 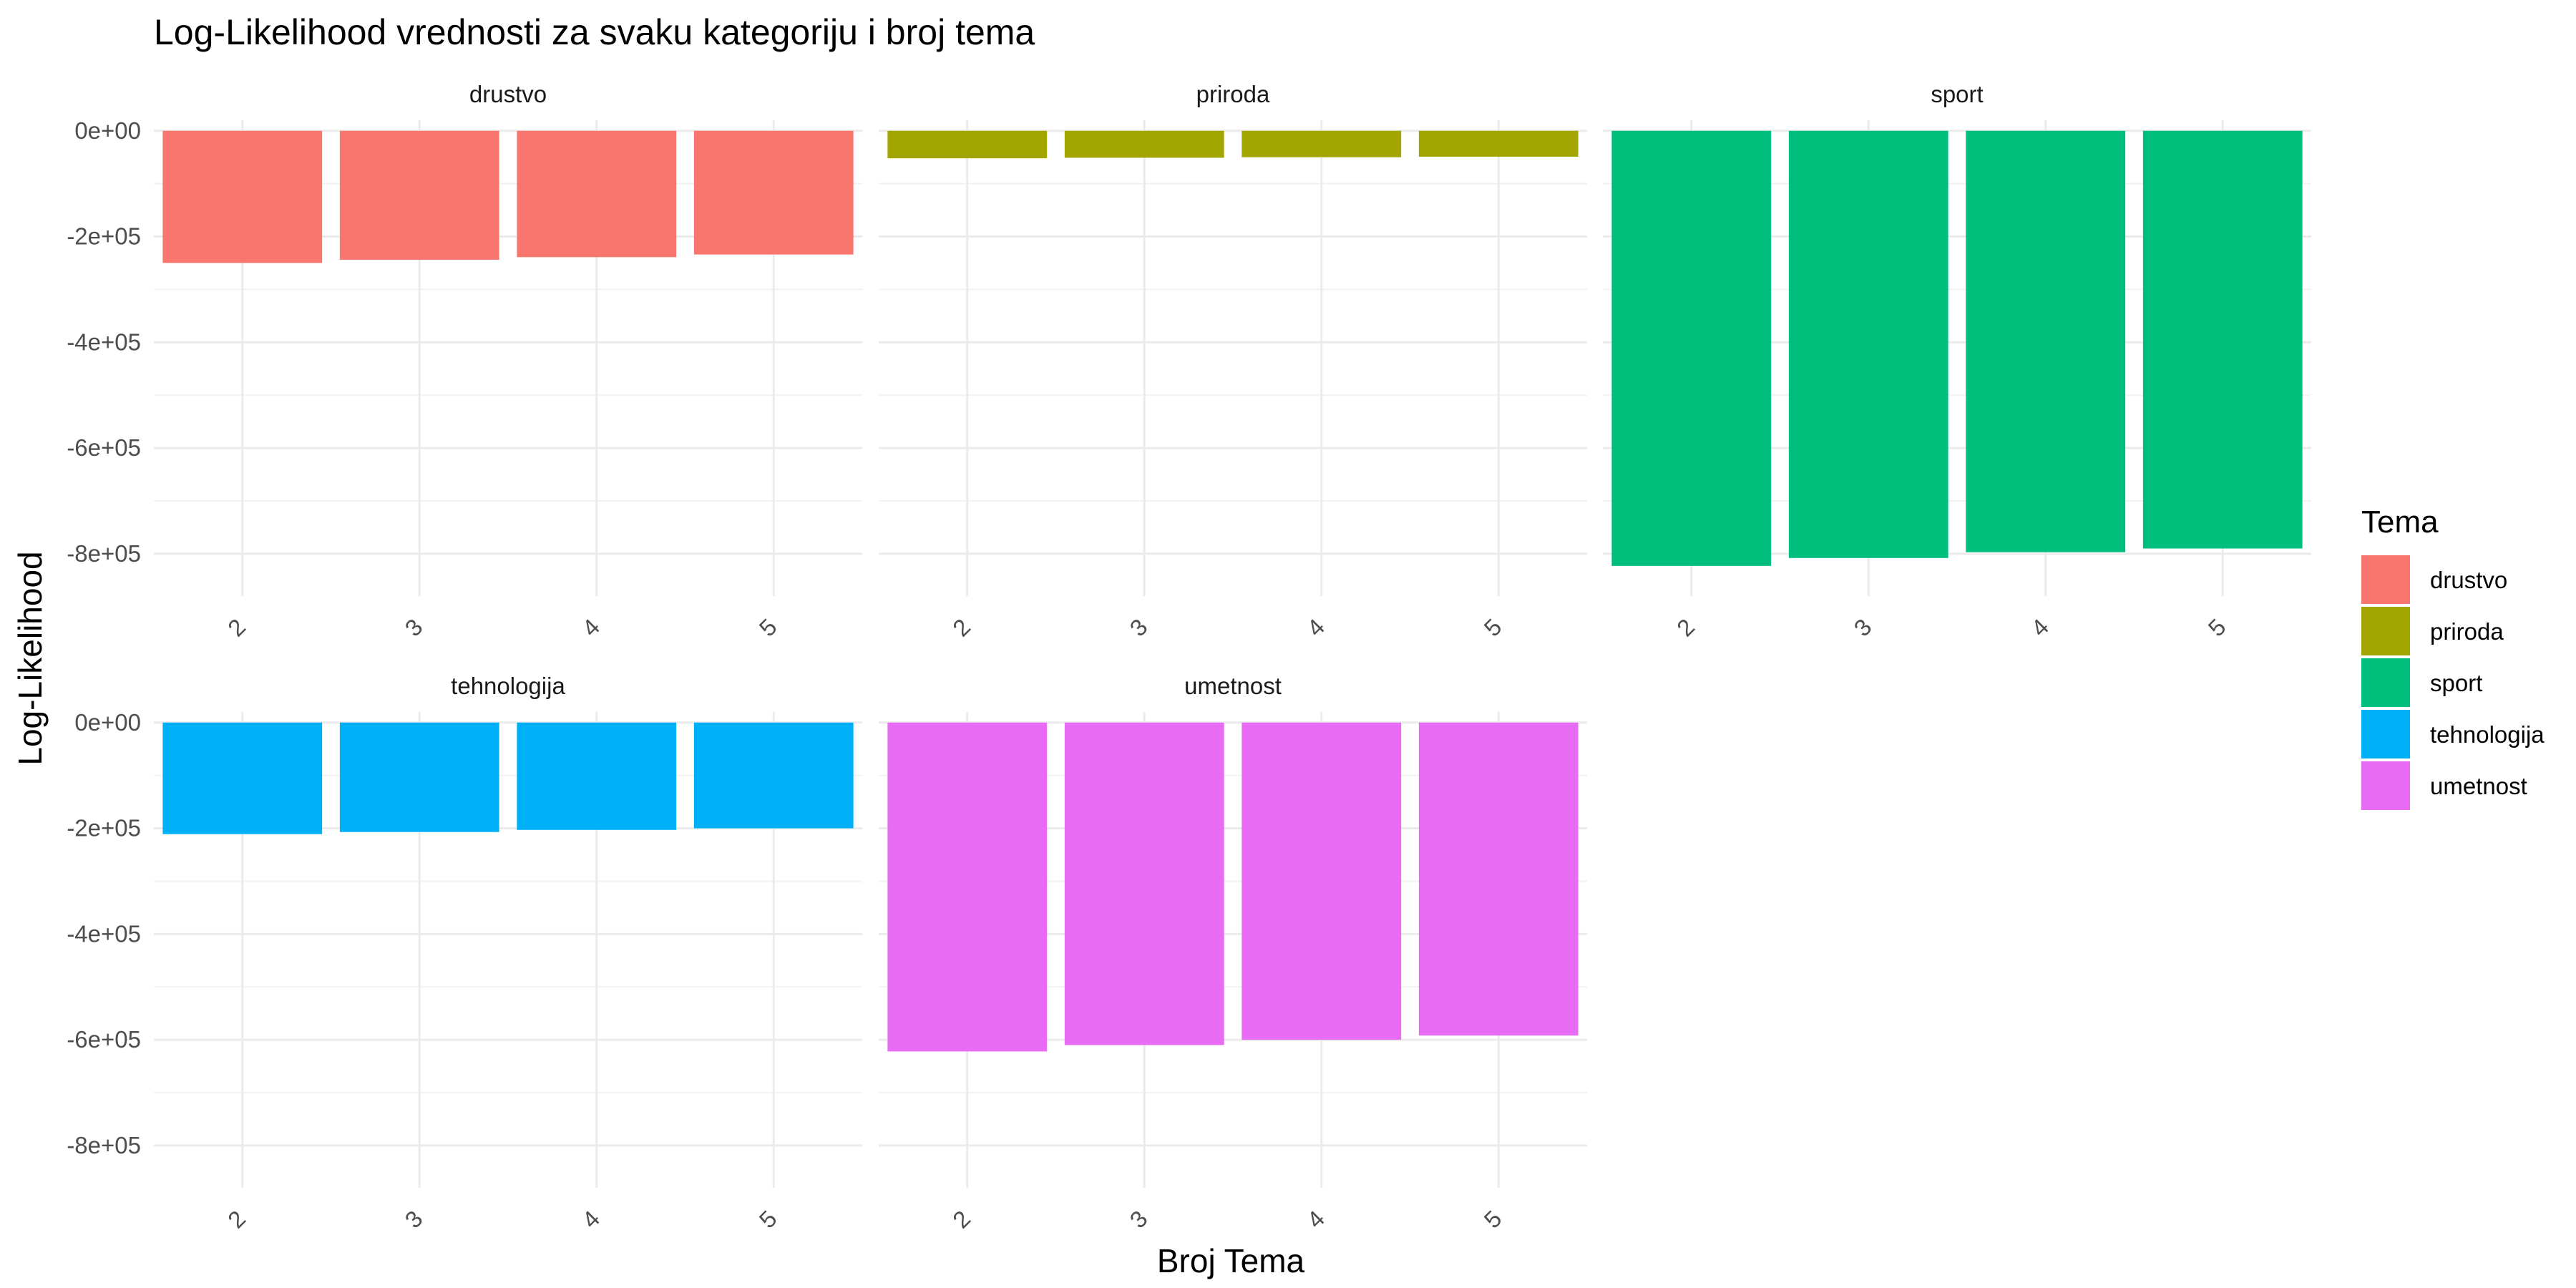 What do you see at coordinates (1957, 94) in the screenshot?
I see `facet-label: sport` at bounding box center [1957, 94].